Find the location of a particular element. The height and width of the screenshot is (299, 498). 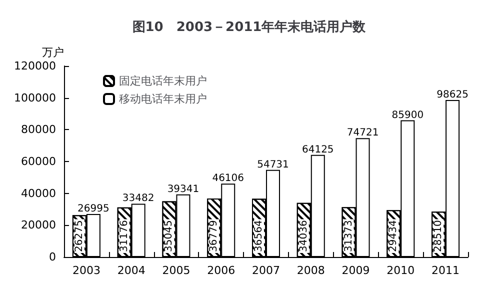

data-label: 33482 is located at coordinates (138, 198).